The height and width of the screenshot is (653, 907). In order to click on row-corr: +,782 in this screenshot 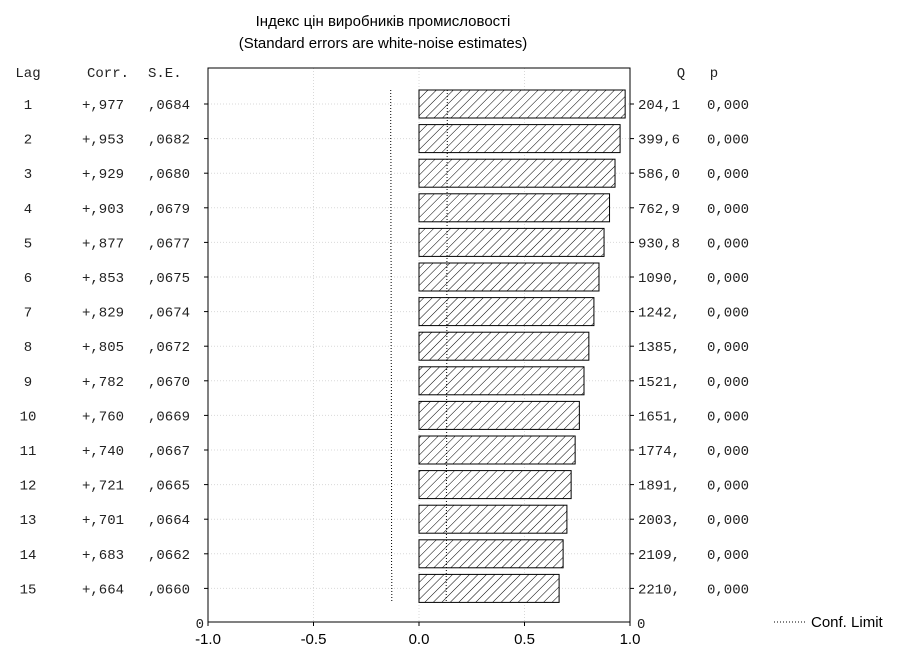, I will do `click(103, 383)`.